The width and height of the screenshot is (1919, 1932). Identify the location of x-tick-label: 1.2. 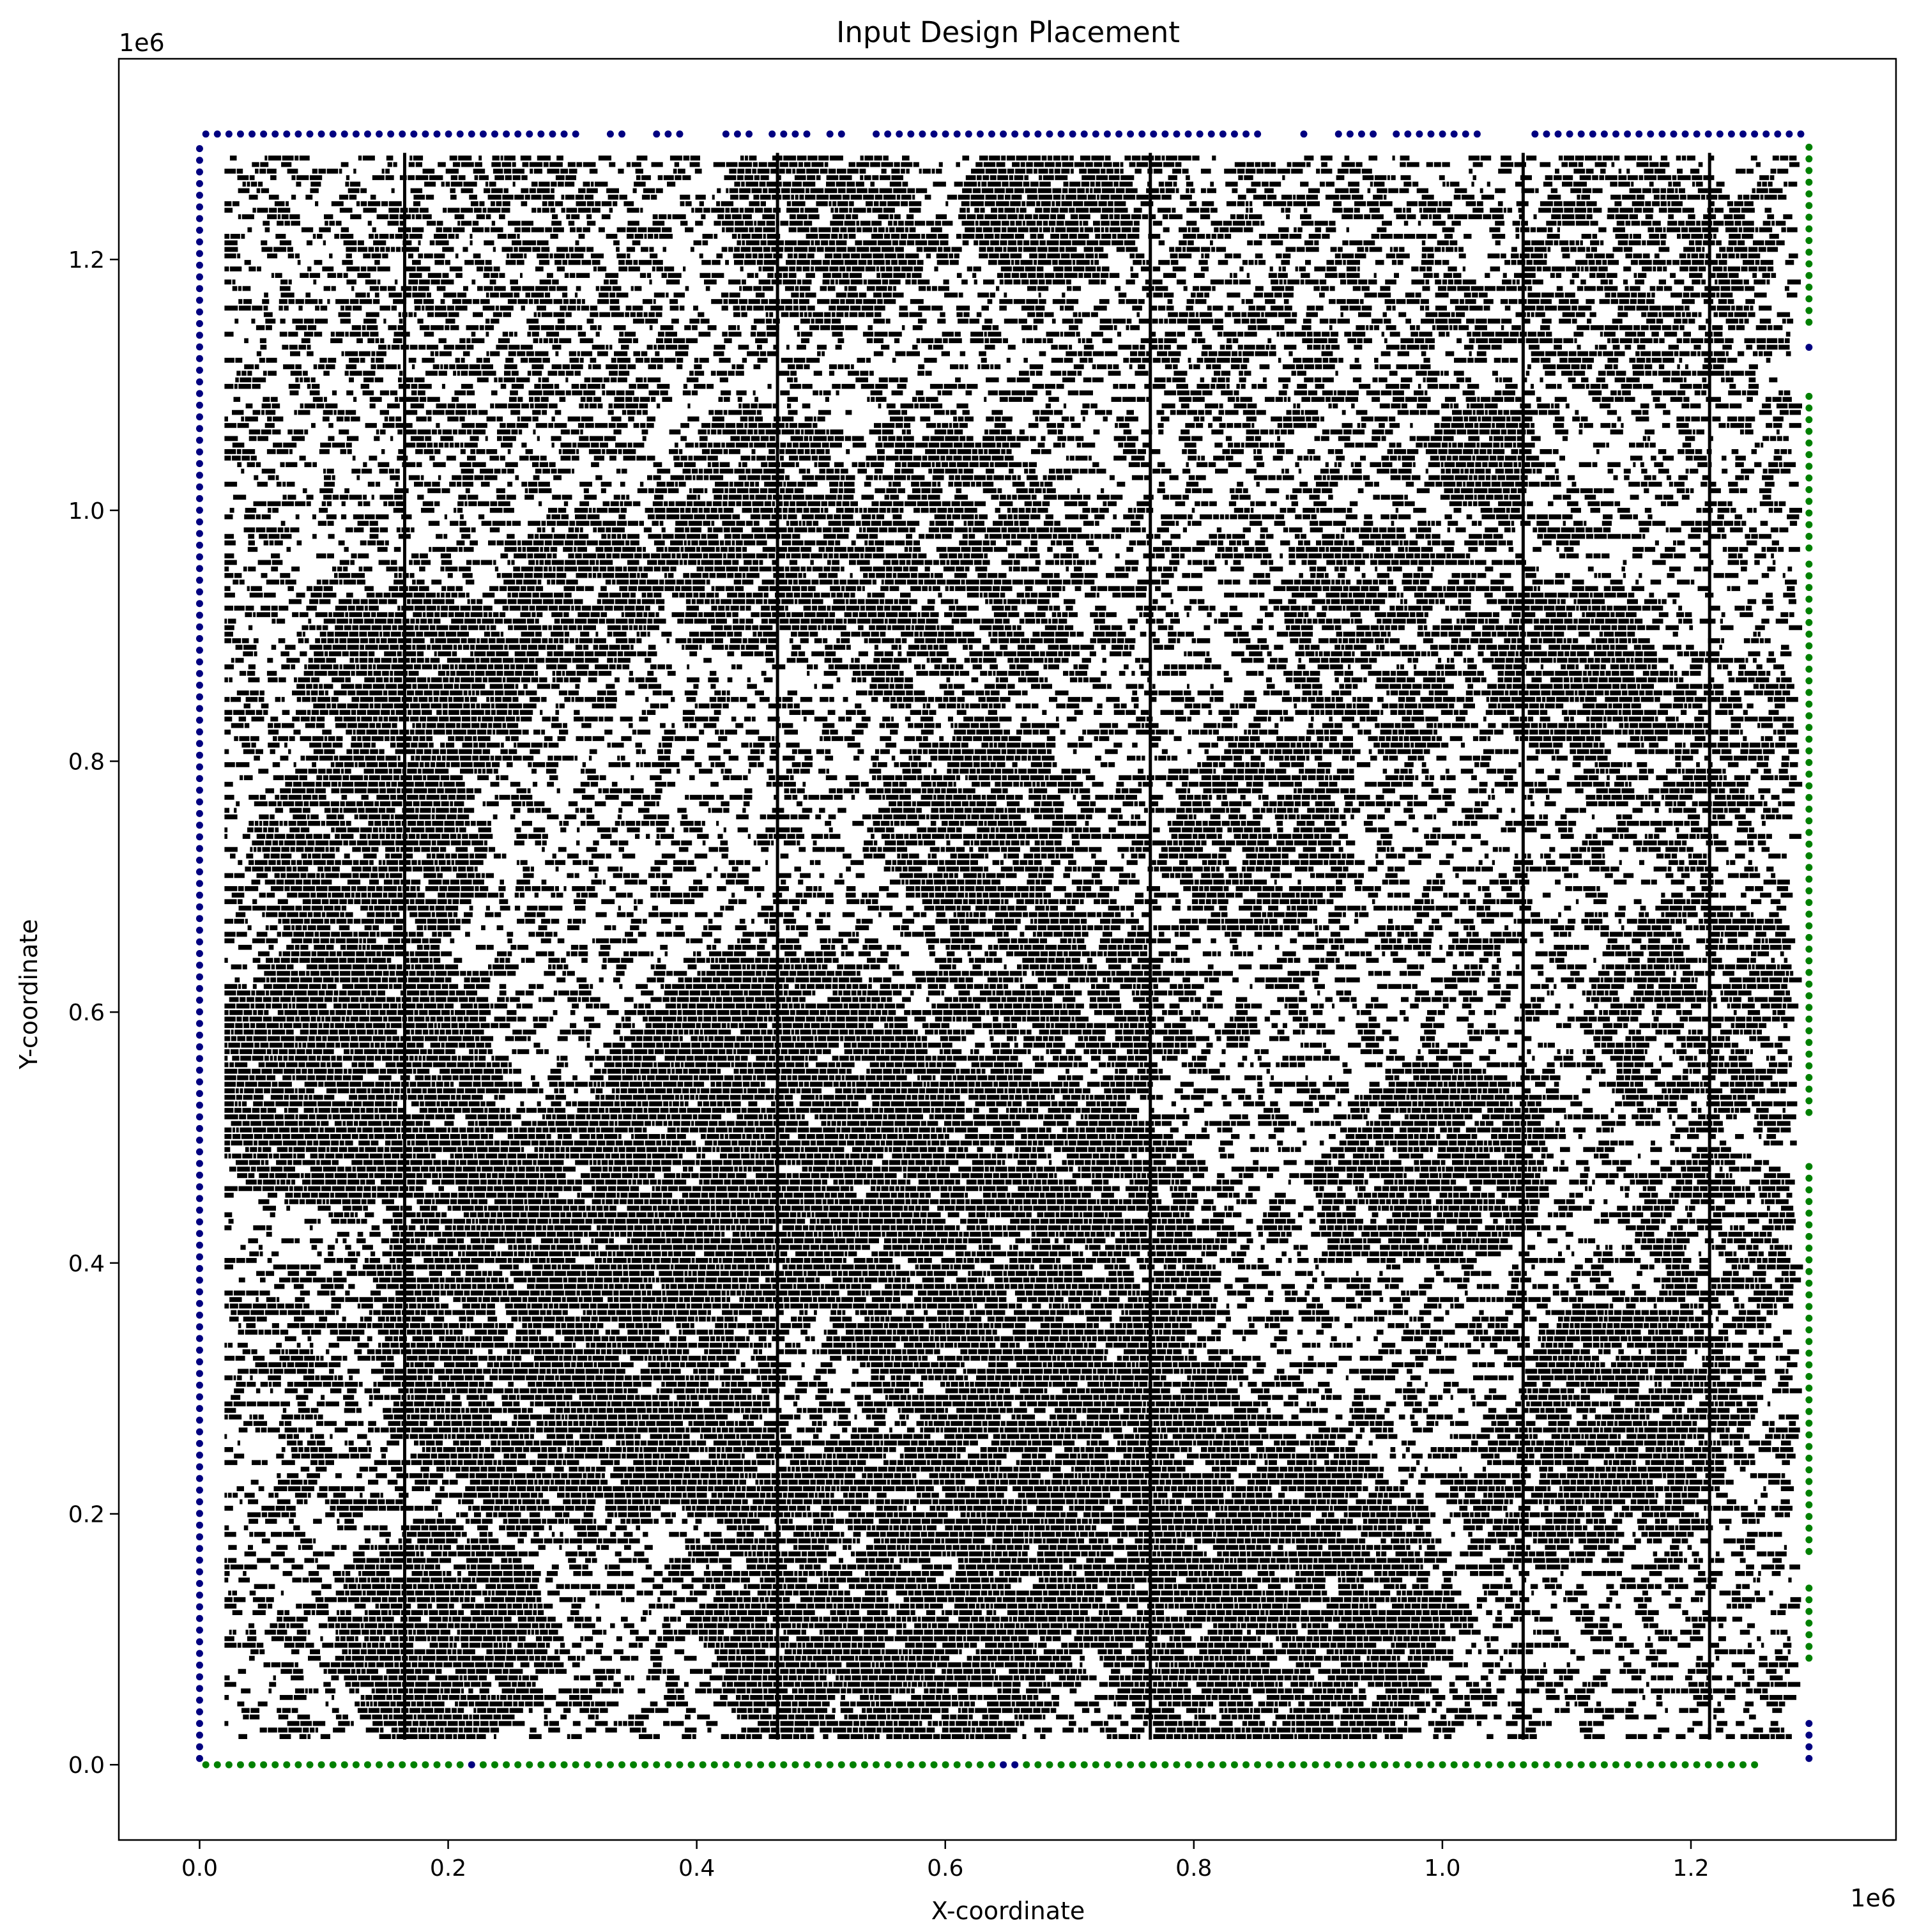
(1690, 1868).